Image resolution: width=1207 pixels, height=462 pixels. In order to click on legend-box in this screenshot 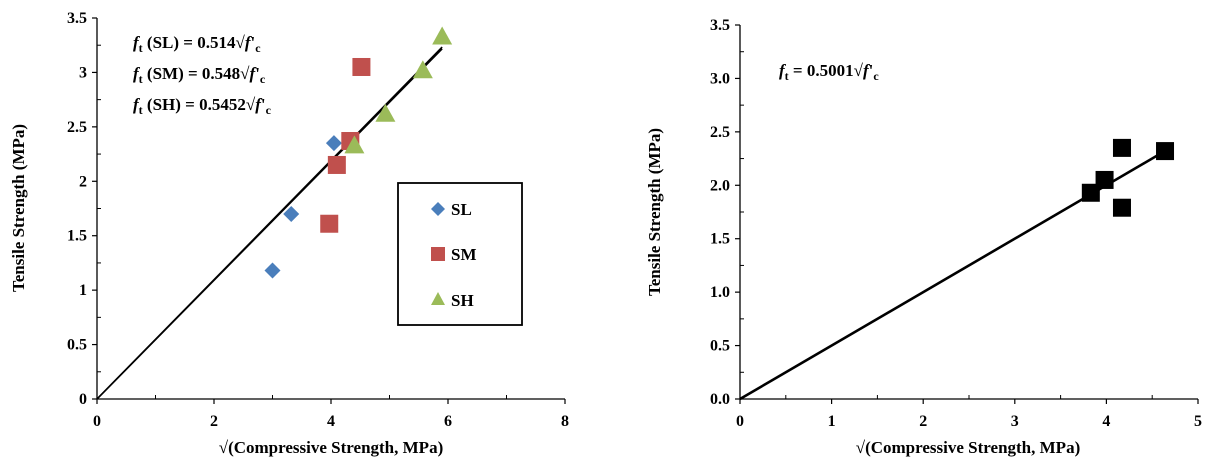, I will do `click(460, 254)`.